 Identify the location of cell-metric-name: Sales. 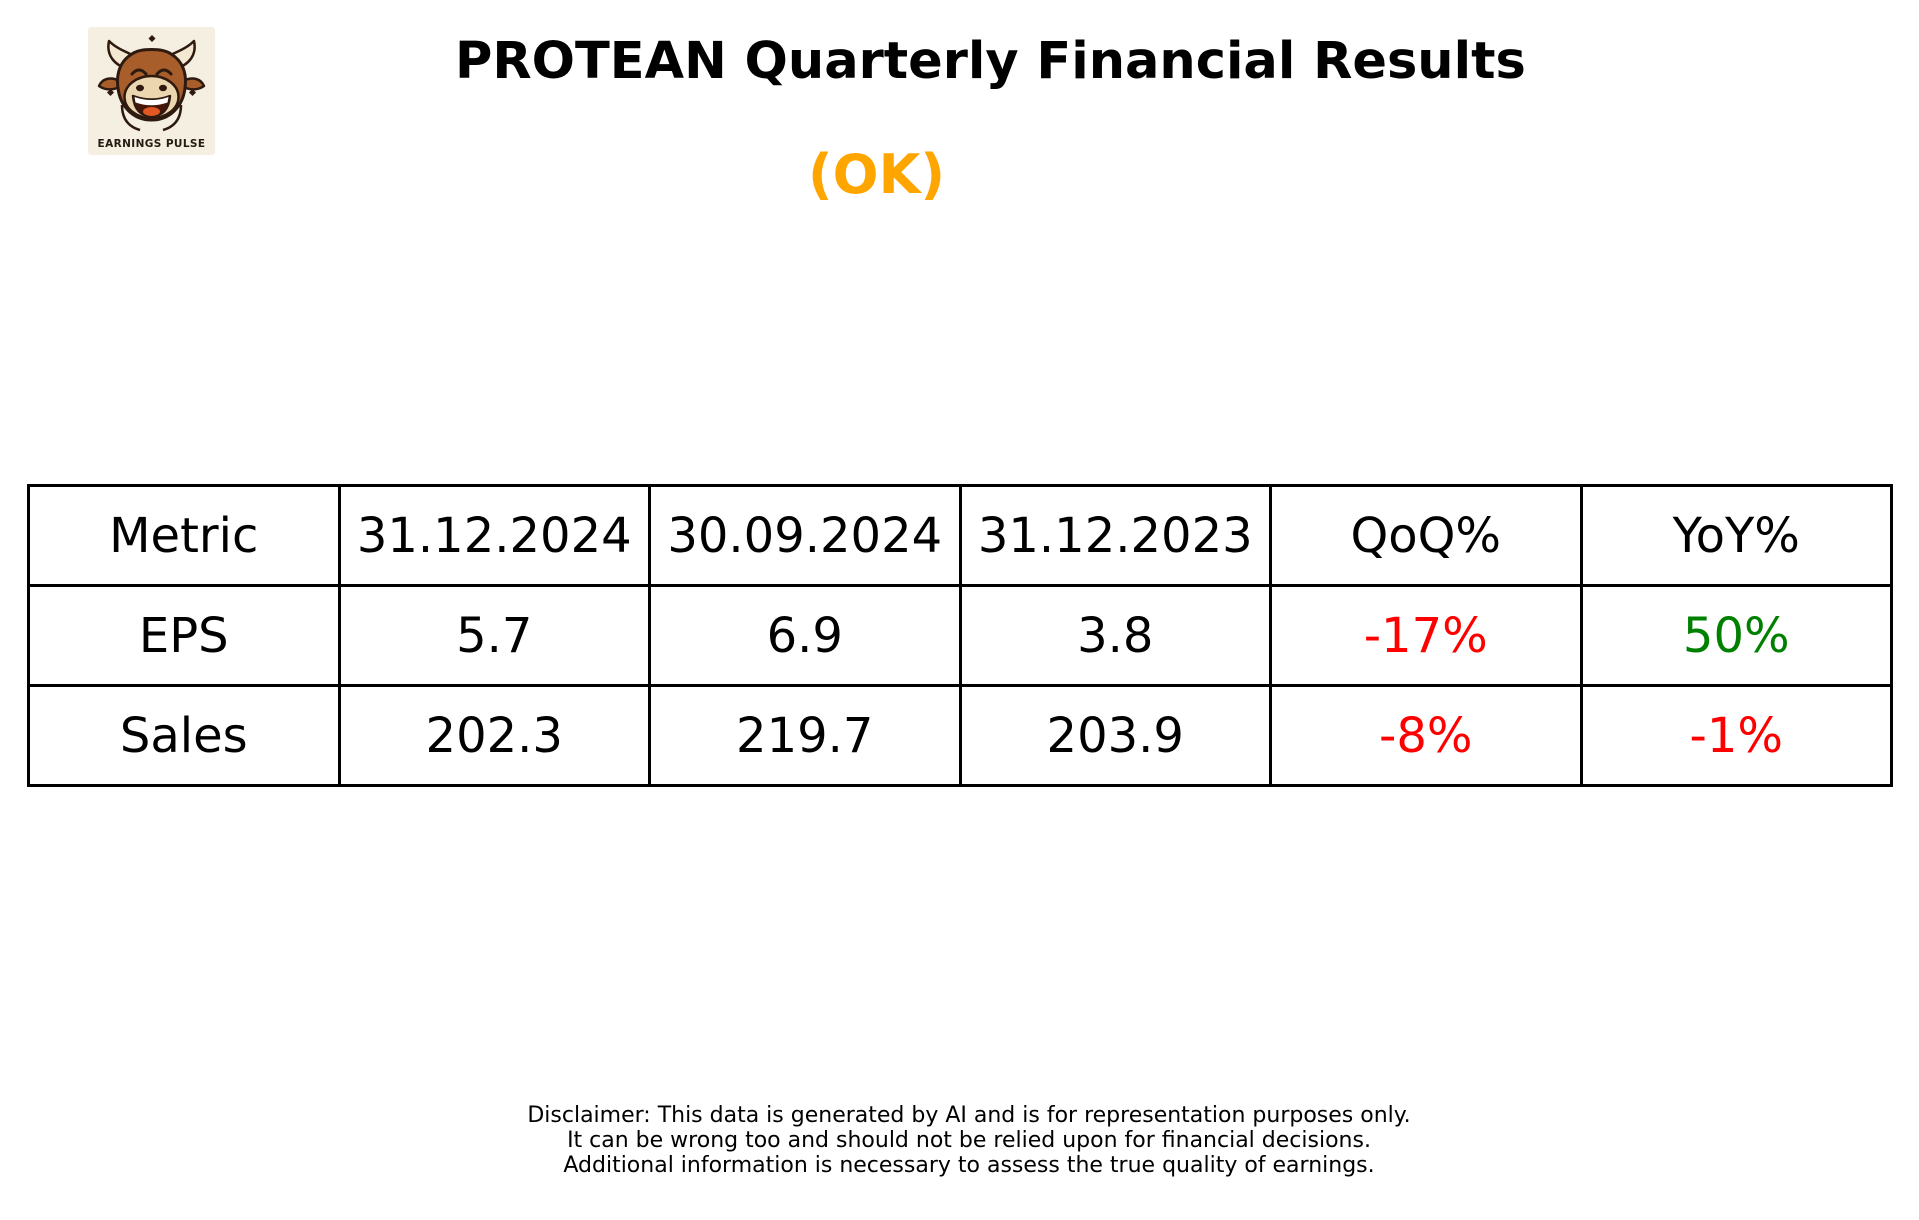
(184, 735).